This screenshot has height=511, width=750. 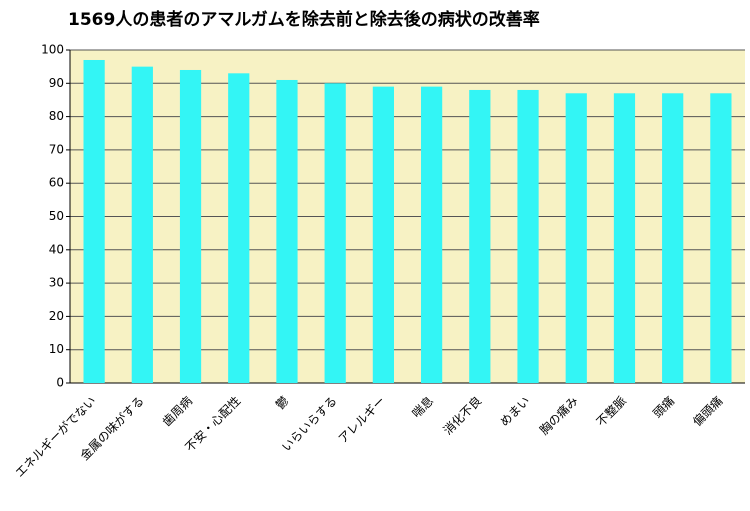 What do you see at coordinates (462, 415) in the screenshot?
I see `x-tick-label: 消化不良` at bounding box center [462, 415].